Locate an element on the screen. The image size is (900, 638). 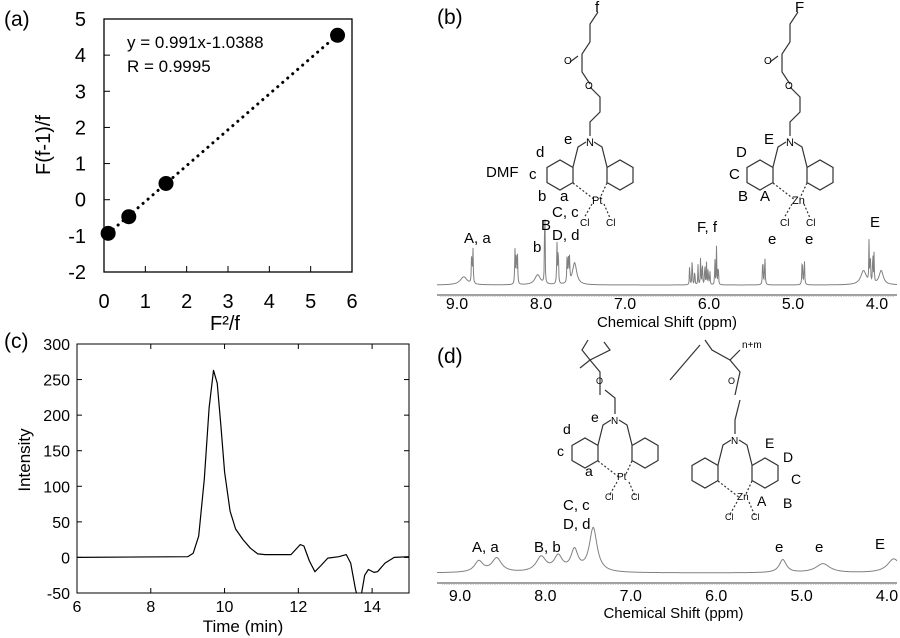
proton-label-a: a is located at coordinates (564, 196).